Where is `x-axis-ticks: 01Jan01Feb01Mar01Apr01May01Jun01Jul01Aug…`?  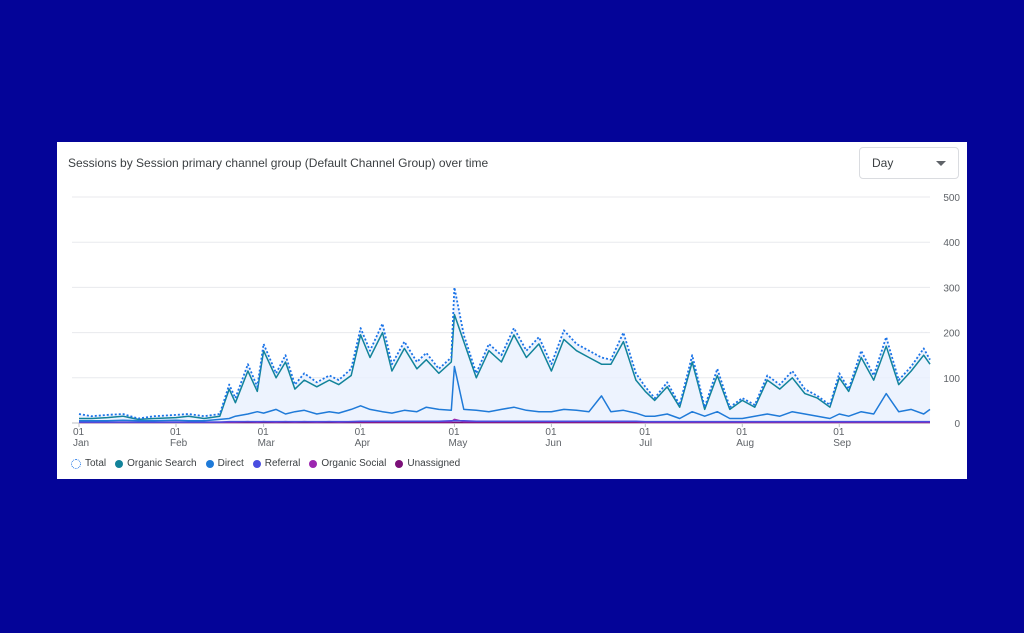
x-axis-ticks: 01Jan01Feb01Mar01Apr01May01Jun01Jul01Aug… is located at coordinates (462, 436).